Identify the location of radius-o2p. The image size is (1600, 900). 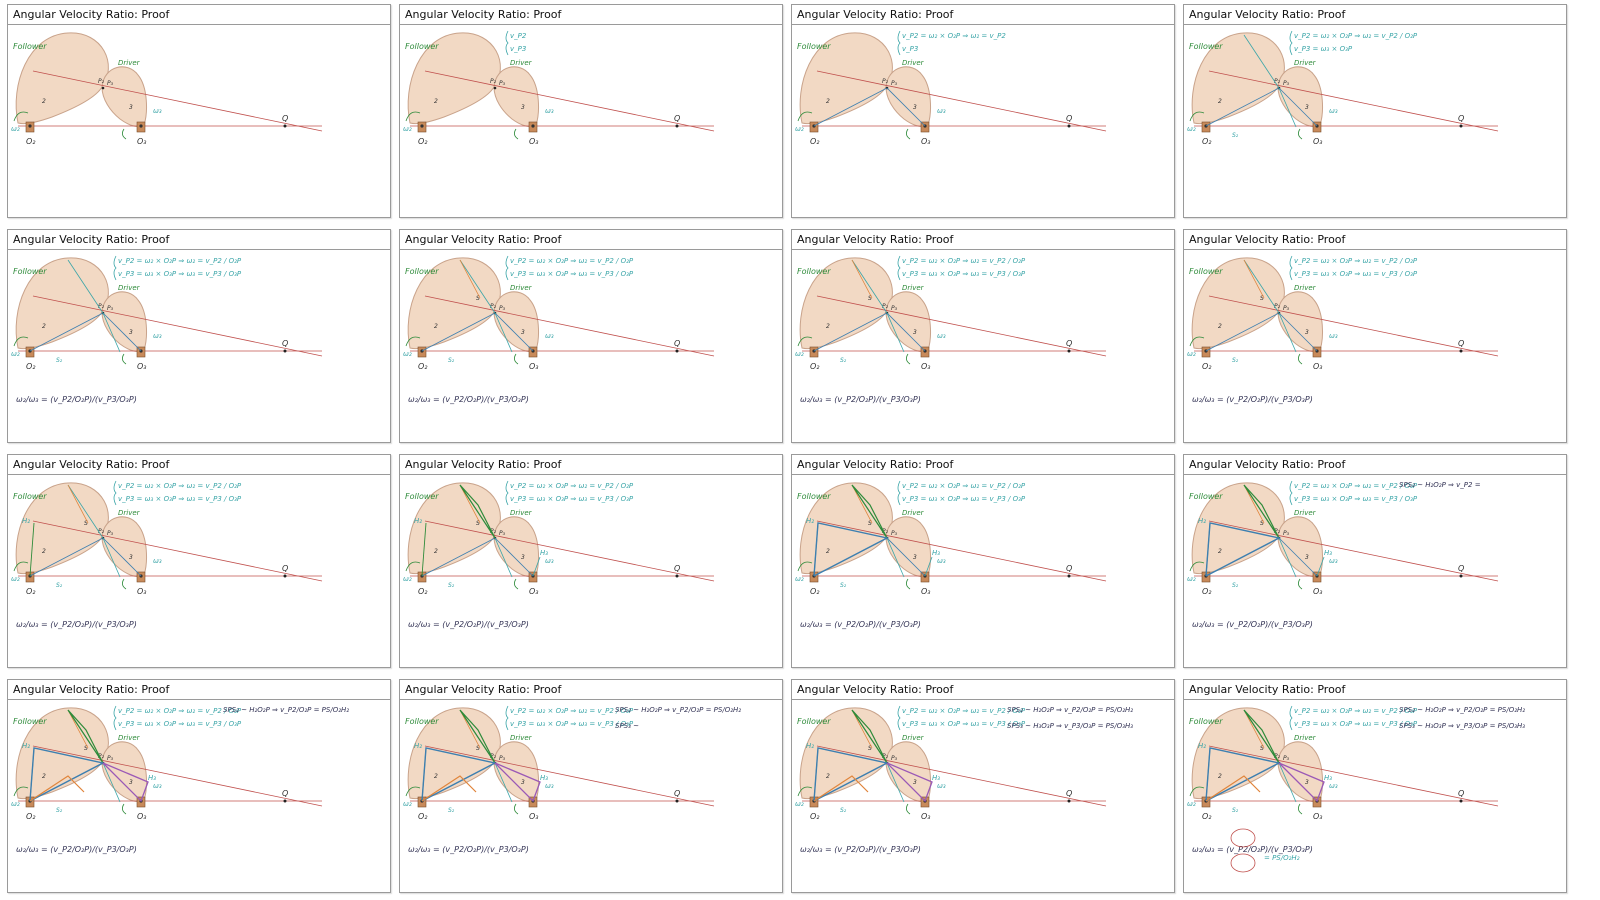
(850, 332).